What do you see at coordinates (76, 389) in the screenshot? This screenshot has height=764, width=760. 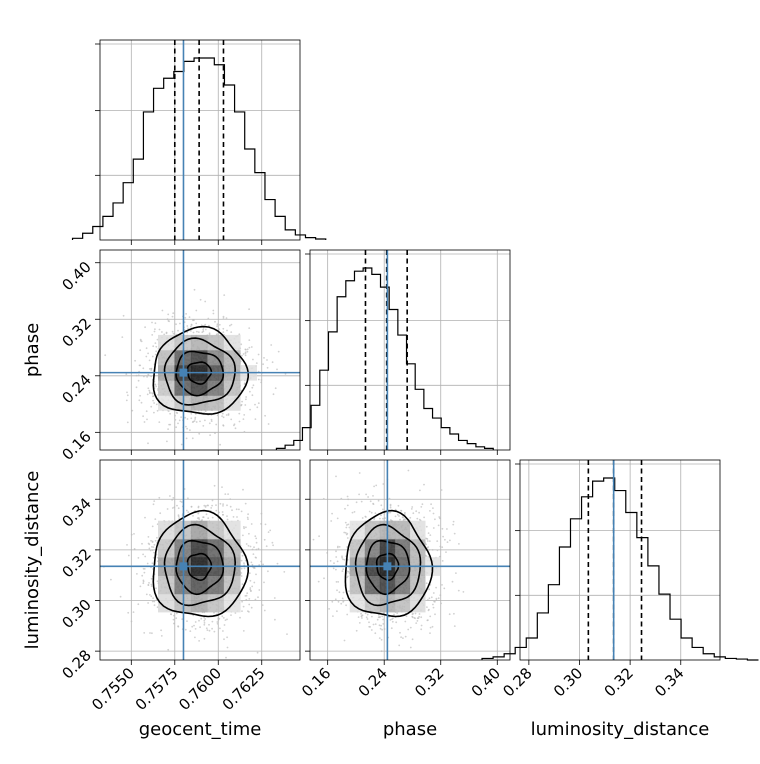 I see `y-tick-label: 0.24` at bounding box center [76, 389].